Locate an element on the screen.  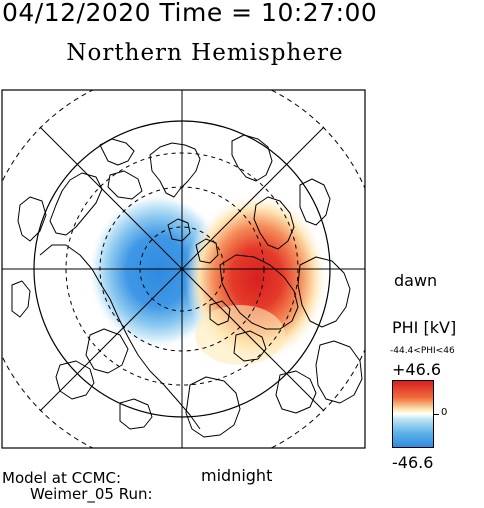
dawn-label: dawn is located at coordinates (416, 280).